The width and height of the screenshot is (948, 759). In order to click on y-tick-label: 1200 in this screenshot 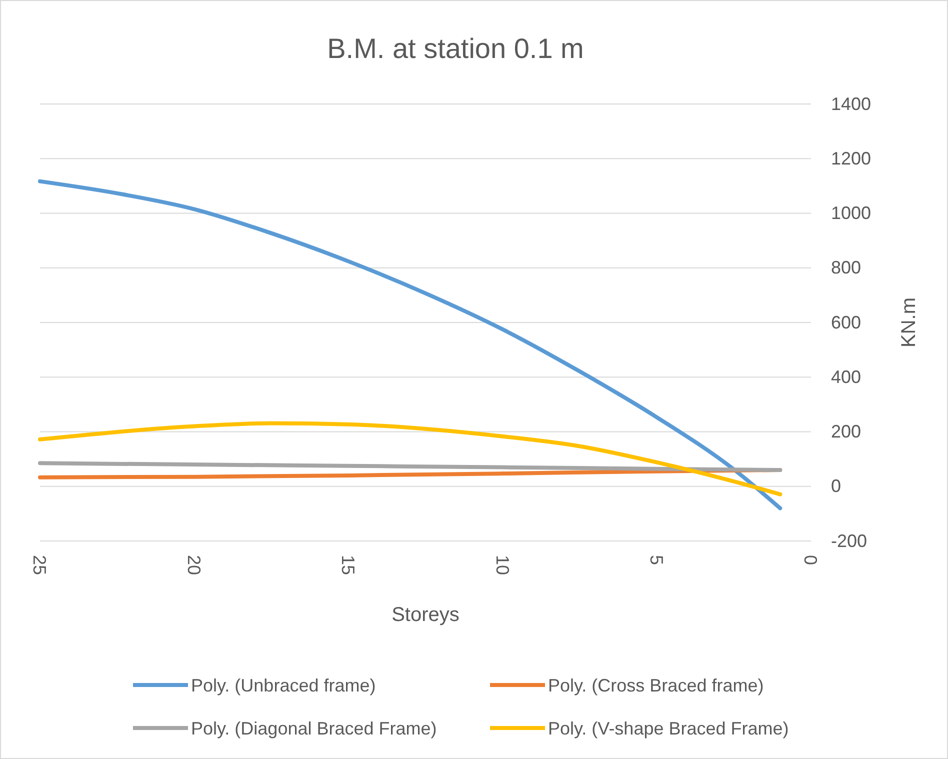, I will do `click(851, 158)`.